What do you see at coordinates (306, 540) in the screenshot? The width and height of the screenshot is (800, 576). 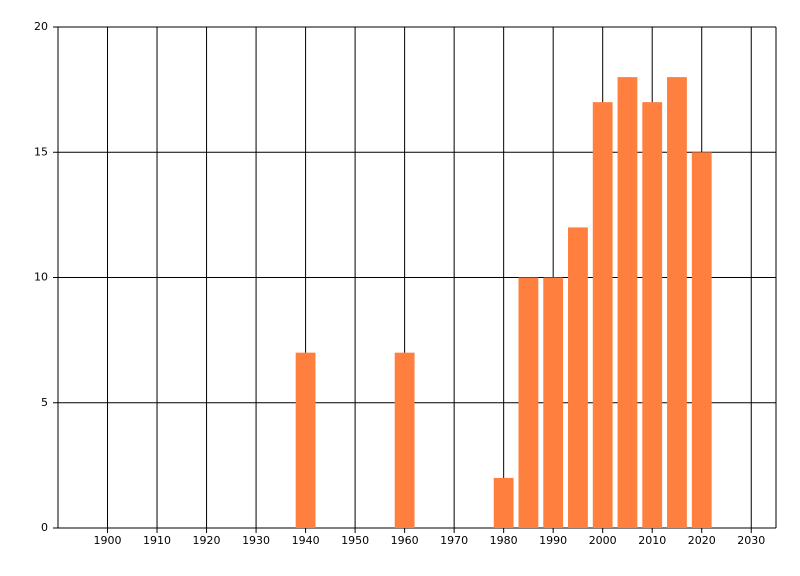 I see `x-tick-label: 1940` at bounding box center [306, 540].